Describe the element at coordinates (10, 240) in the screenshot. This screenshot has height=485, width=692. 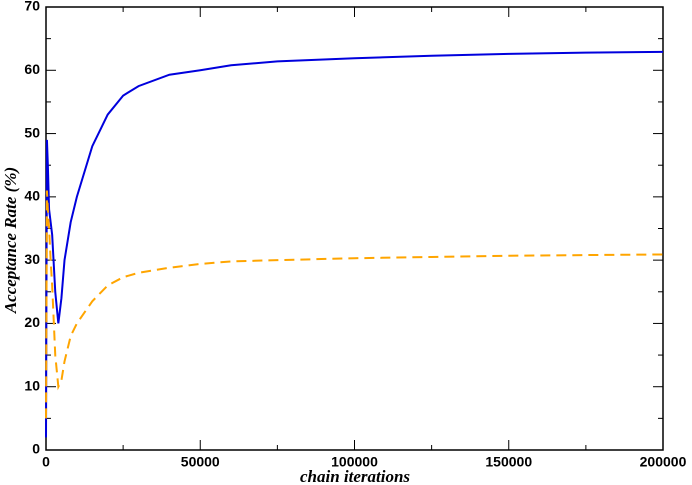
I see `y-axis-label: Acceptance Rate (%)` at that location.